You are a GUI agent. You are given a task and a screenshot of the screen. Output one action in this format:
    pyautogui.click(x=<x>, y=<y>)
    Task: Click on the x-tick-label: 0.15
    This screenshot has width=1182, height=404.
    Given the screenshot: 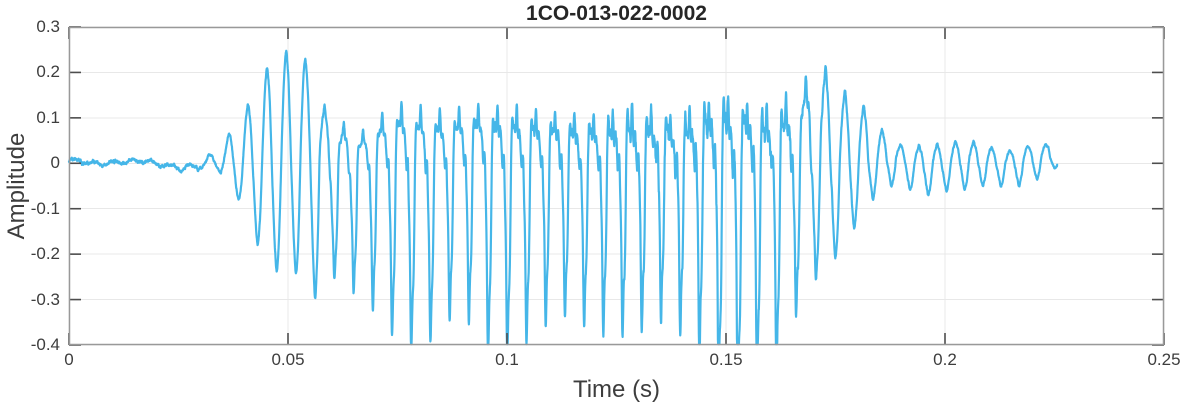 What is the action you would take?
    pyautogui.click(x=726, y=359)
    